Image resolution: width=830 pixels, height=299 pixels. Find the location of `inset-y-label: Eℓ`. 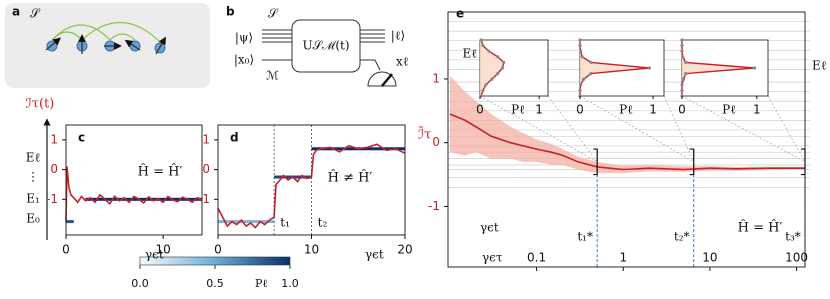

inset-y-label: Eℓ is located at coordinates (469, 54).